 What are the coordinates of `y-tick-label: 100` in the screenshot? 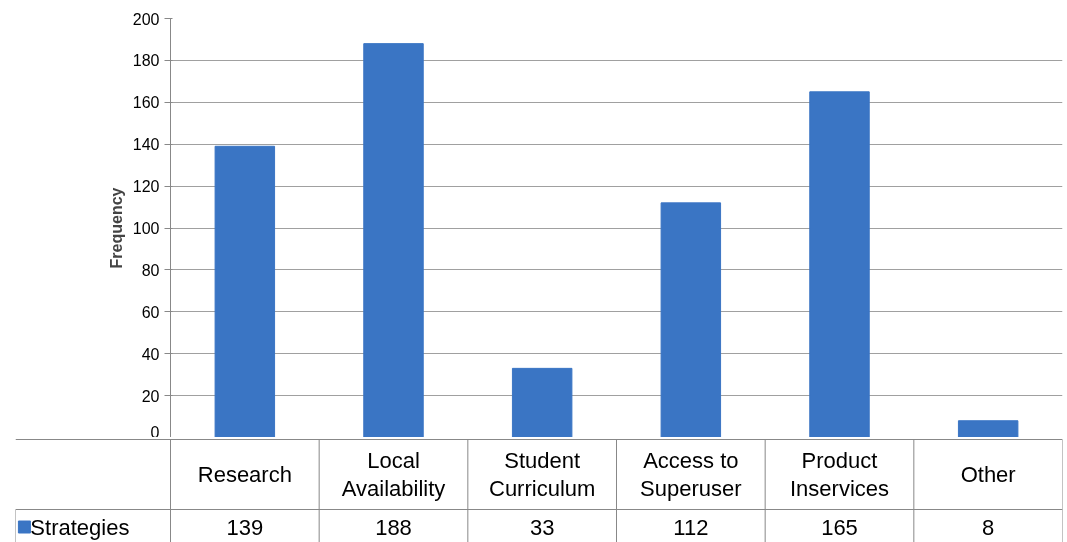 It's located at (146, 228).